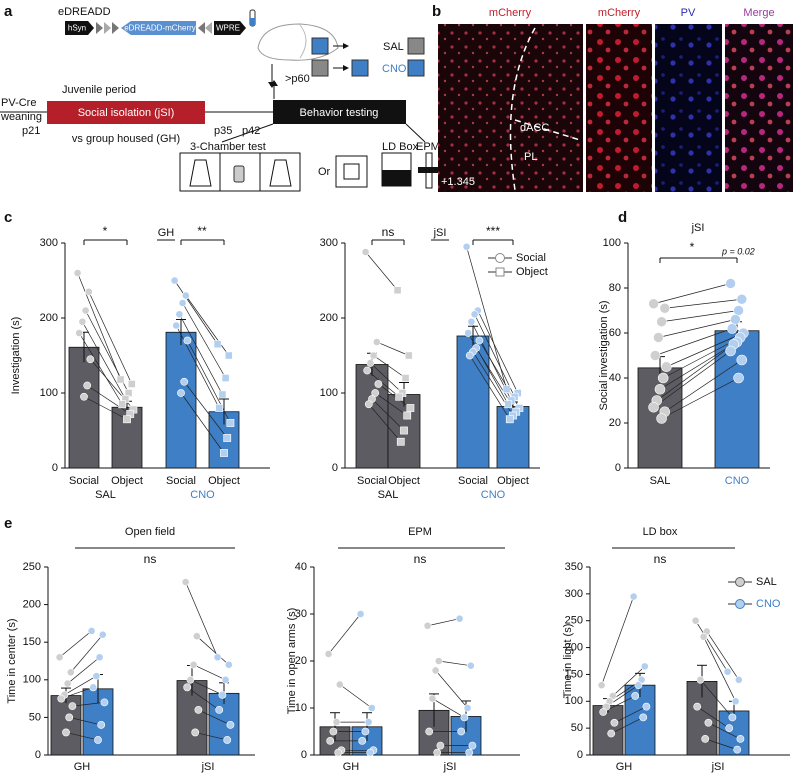  I want to click on control: vs group housed (GH), so click(126, 139).